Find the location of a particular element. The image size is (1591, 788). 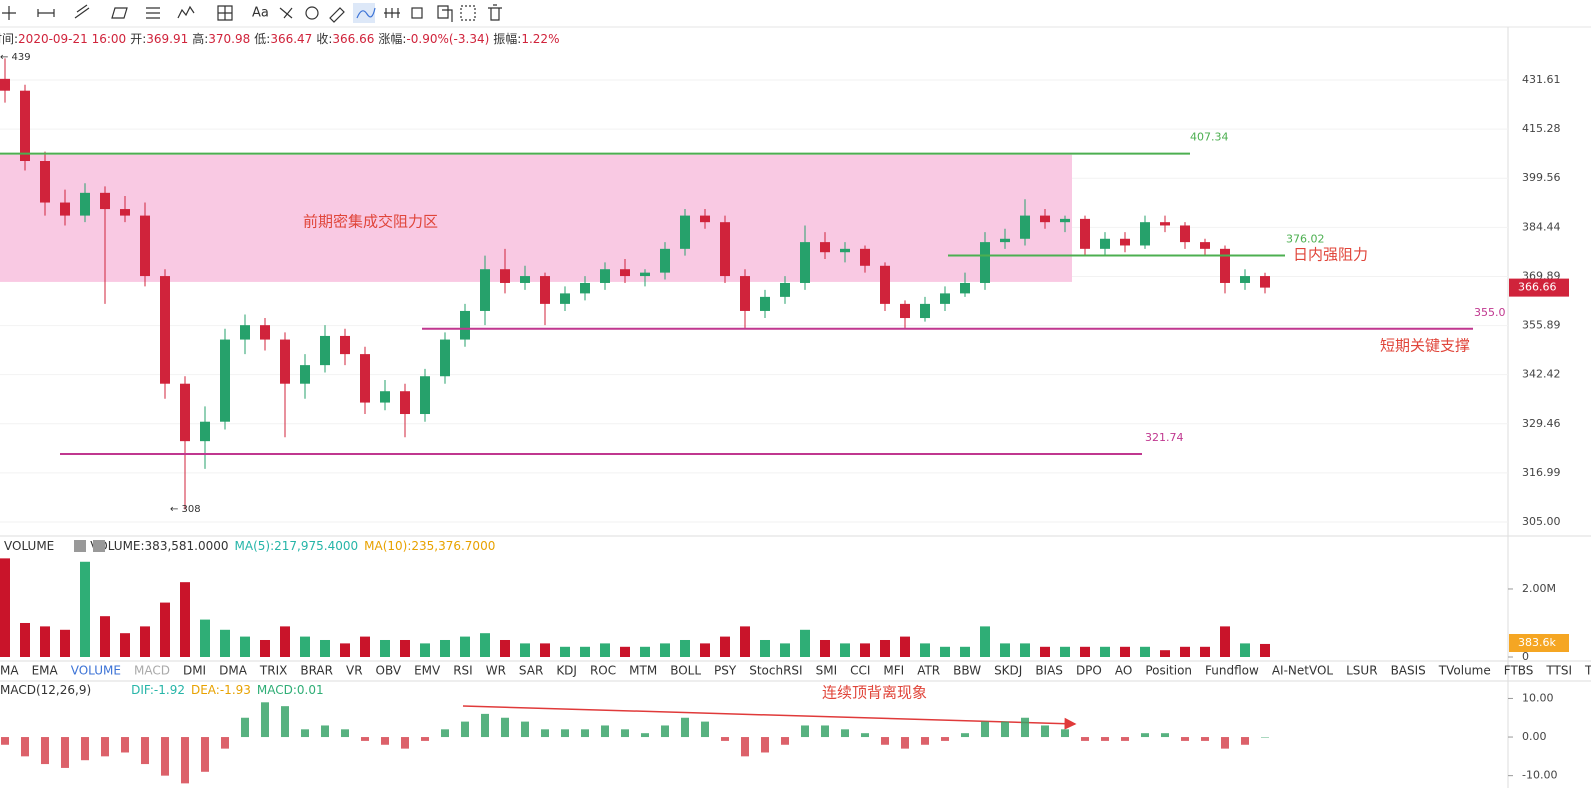

indicator-tab: Fundflow is located at coordinates (1232, 671).